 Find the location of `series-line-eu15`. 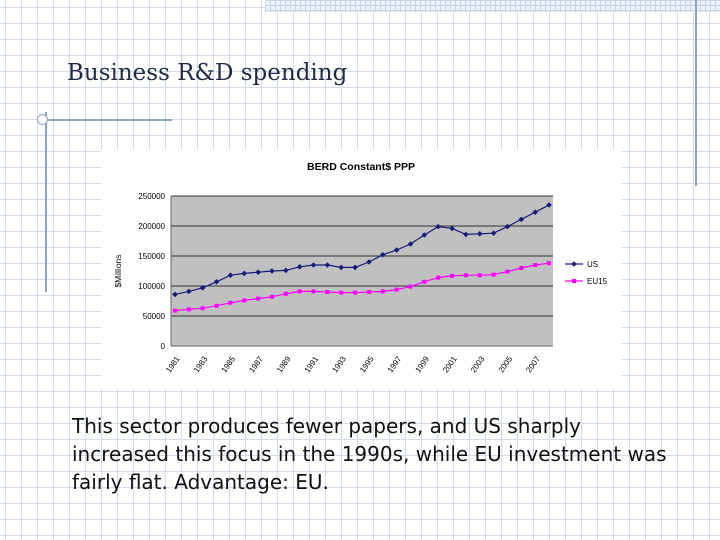

series-line-eu15 is located at coordinates (362, 287).